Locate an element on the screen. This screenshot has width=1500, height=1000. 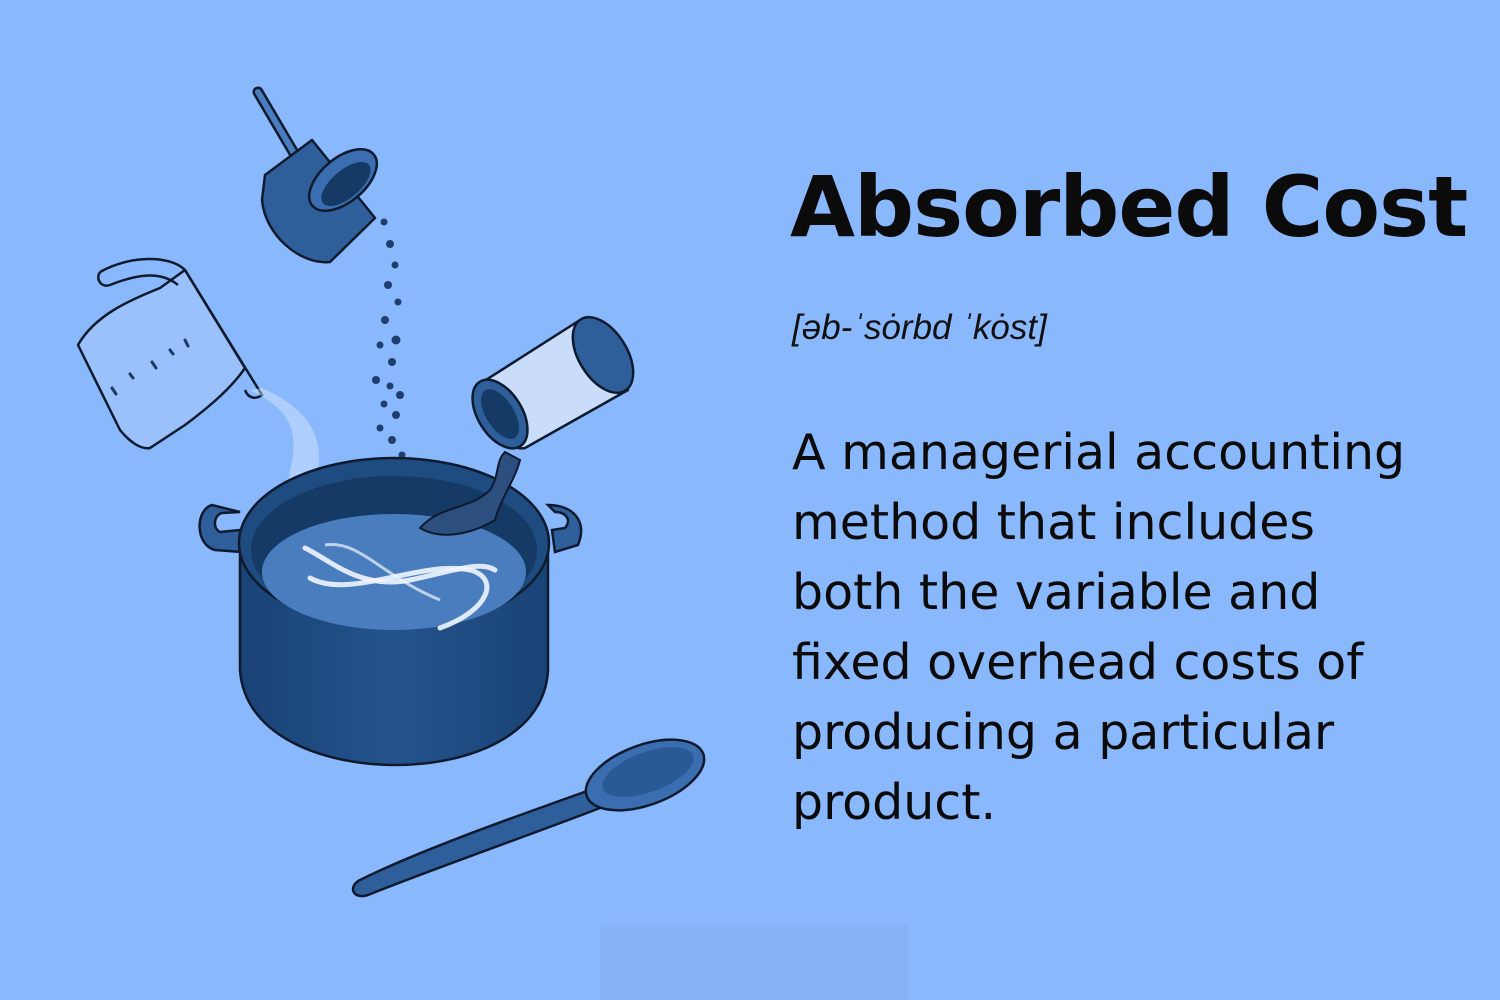
cooking-pot-icon is located at coordinates (390, 608).